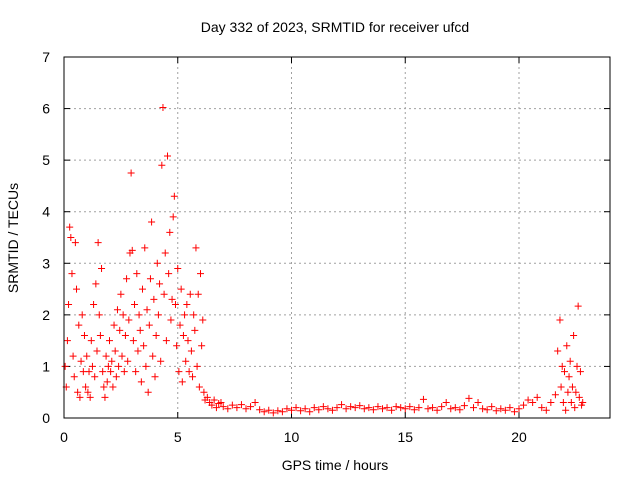 This screenshot has width=640, height=480. What do you see at coordinates (46, 315) in the screenshot?
I see `y-tick-label: 2` at bounding box center [46, 315].